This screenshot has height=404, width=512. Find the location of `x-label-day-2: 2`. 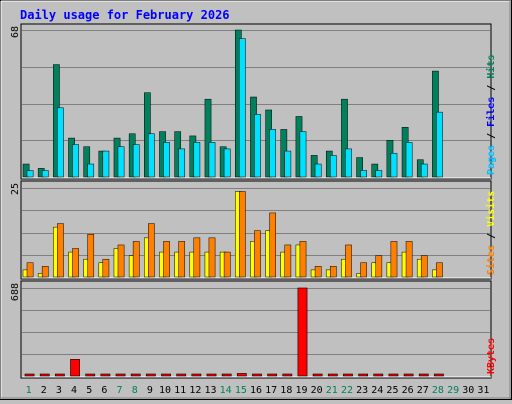

x-label-day-2: 2 is located at coordinates (44, 390).